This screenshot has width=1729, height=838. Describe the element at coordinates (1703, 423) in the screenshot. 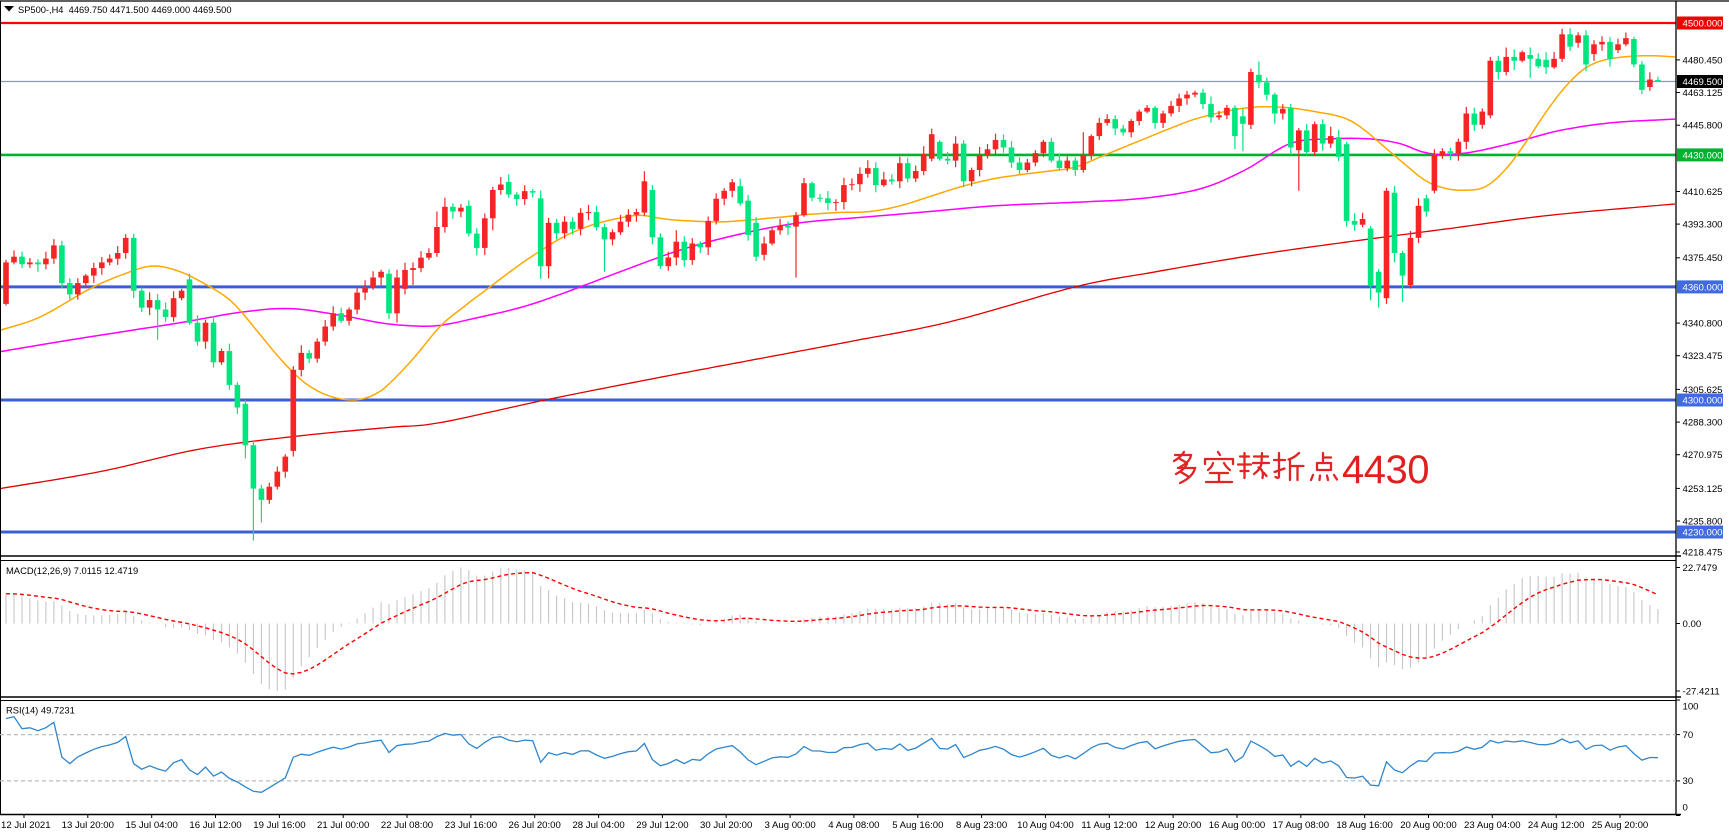

I see `svg-text: 4288.300` at that location.